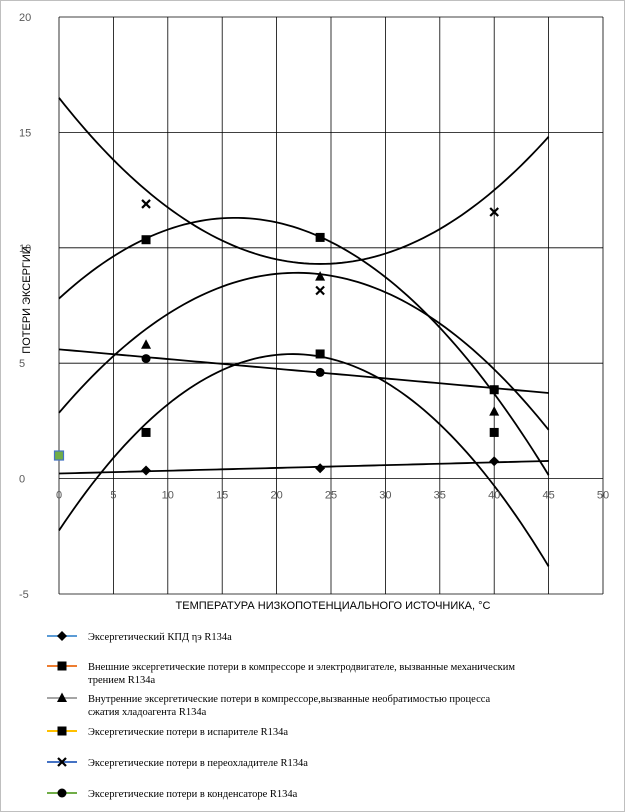 This screenshot has width=625, height=812. I want to click on x-tick-label: 40, so click(494, 496).